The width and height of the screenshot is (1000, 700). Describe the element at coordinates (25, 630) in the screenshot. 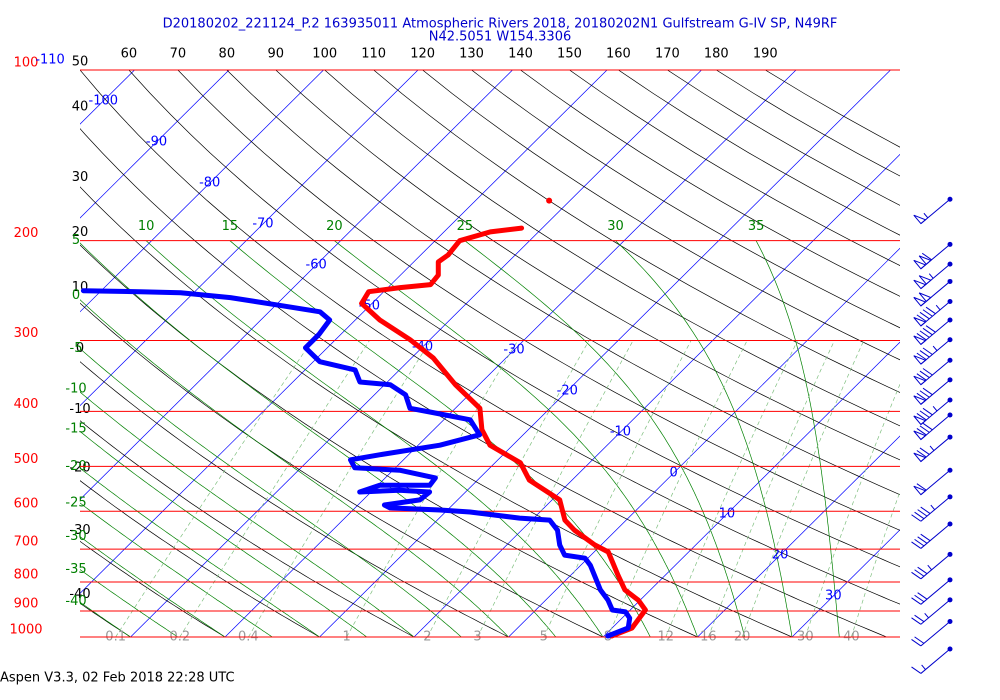

I see `y-tick-label: 1000` at that location.